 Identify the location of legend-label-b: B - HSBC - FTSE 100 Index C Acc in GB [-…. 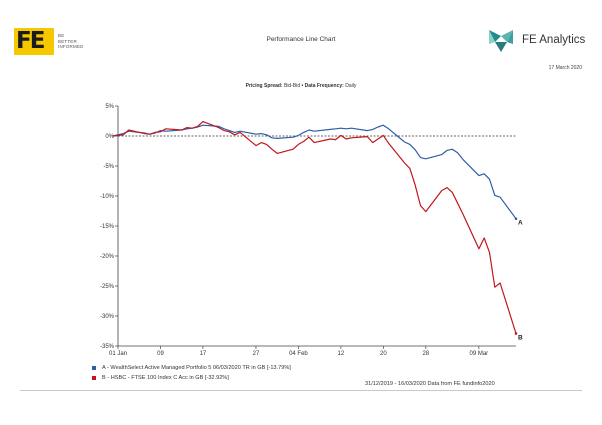
(165, 378).